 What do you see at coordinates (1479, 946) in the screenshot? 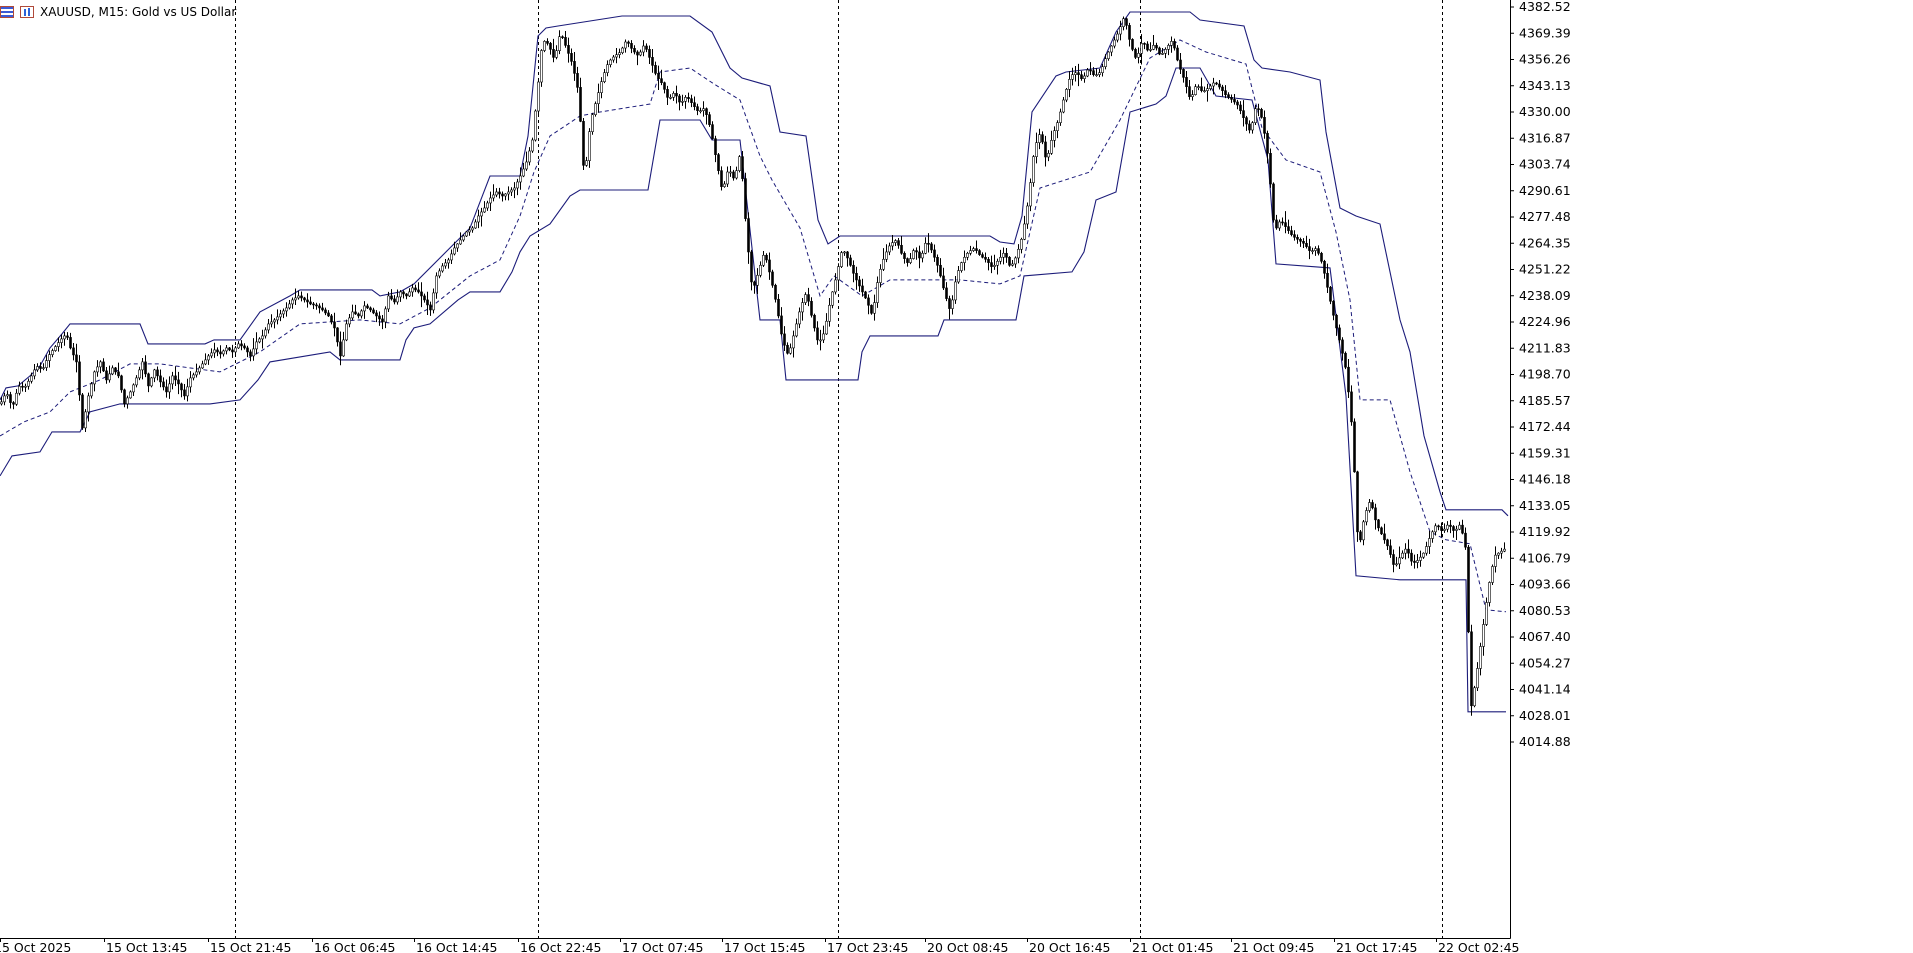
I see `time-label: 22 Oct 02:45` at bounding box center [1479, 946].